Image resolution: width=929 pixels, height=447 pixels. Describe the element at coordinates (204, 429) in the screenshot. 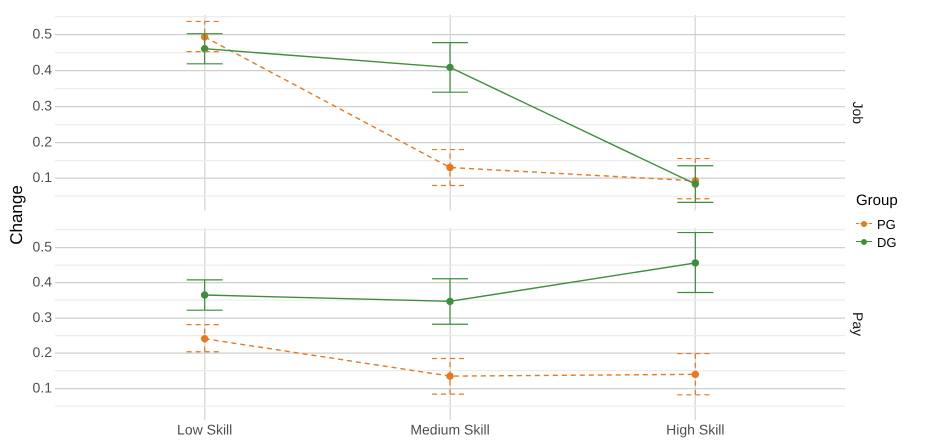

I see `x-tick-label: Low Skill` at that location.